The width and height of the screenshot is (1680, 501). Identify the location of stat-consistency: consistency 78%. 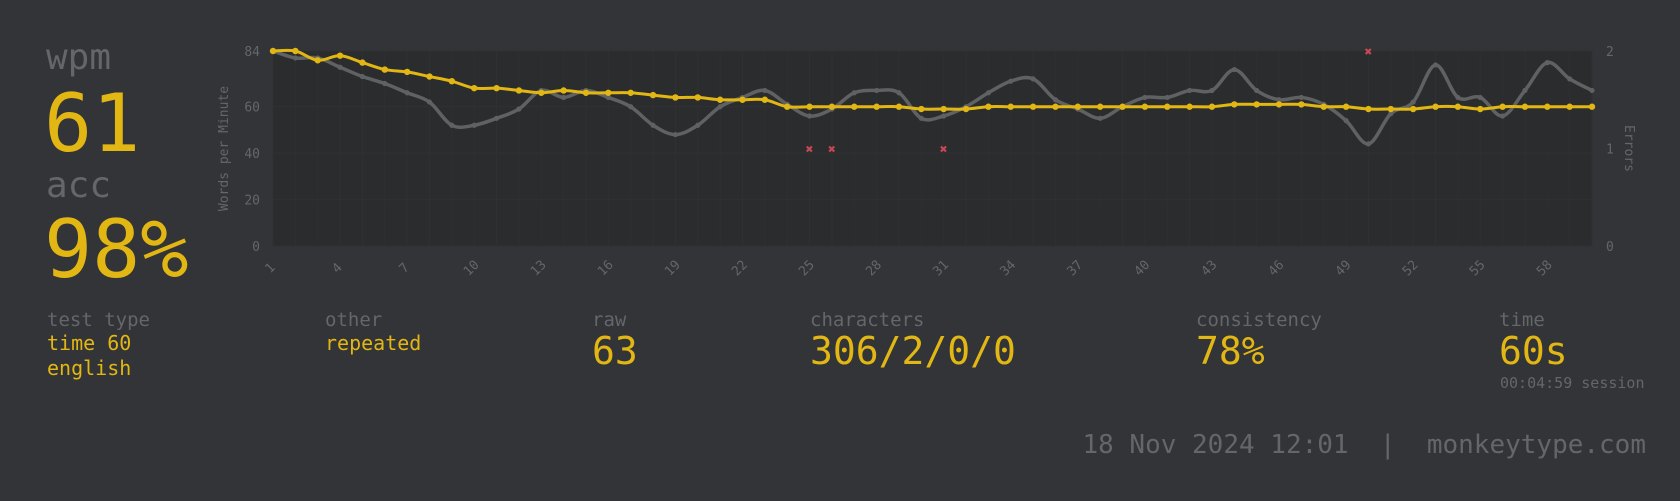
(1259, 341).